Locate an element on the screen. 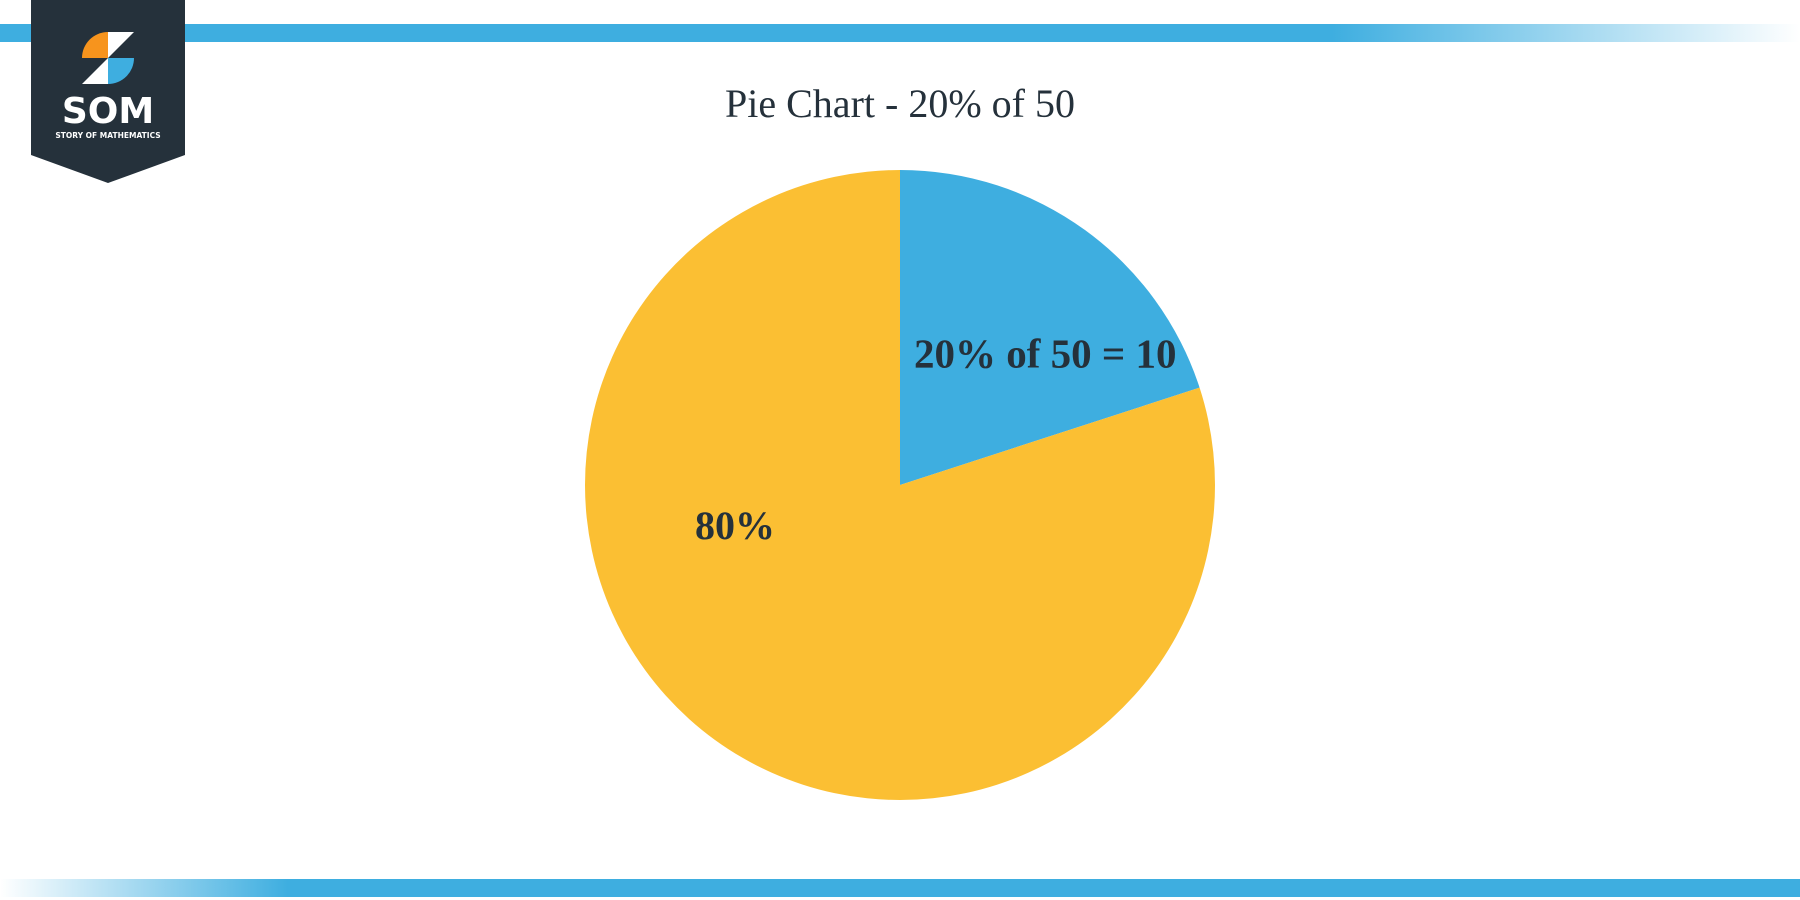 The width and height of the screenshot is (1800, 900). data-label: 20% of 50 = 10 is located at coordinates (1045, 353).